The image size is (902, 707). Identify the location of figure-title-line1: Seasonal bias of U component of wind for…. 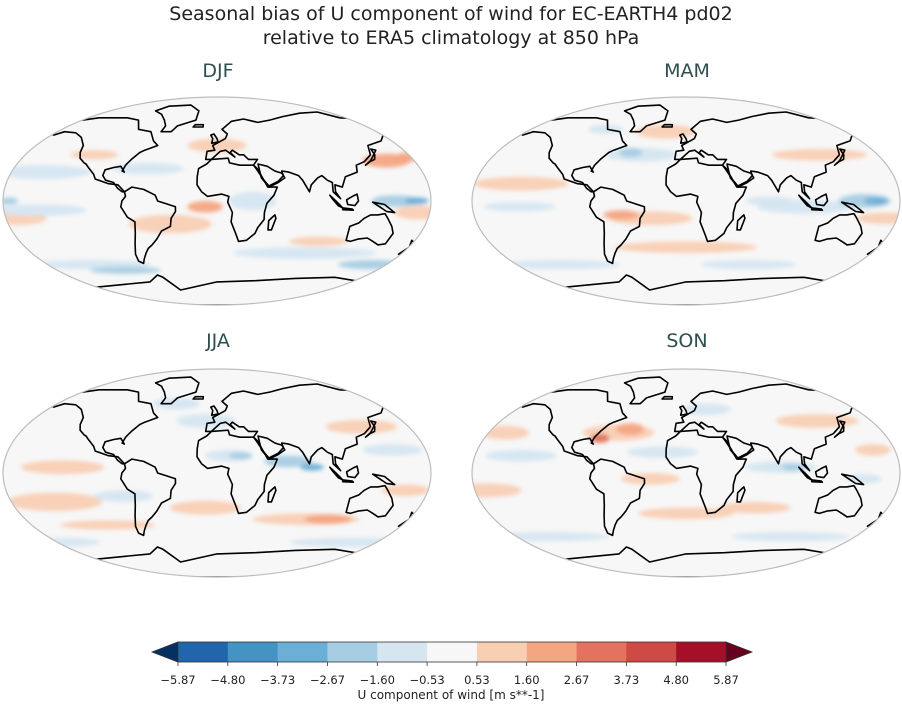
(451, 14).